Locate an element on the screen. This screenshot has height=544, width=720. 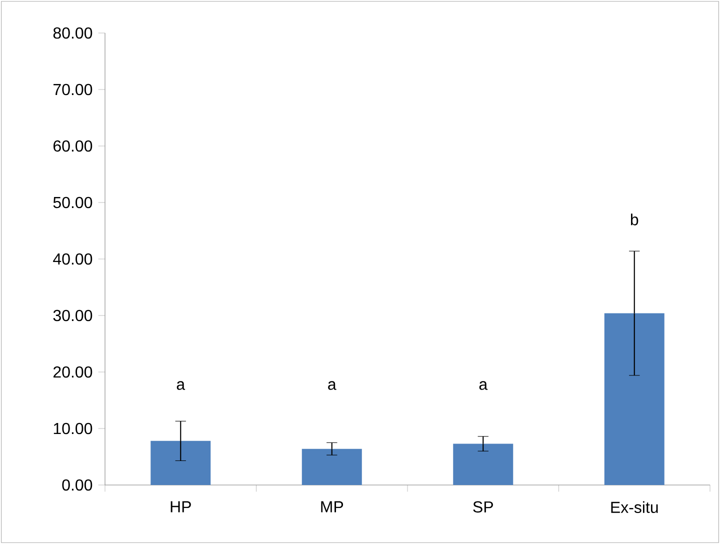
y-tick-label: 80.00 is located at coordinates (72, 33).